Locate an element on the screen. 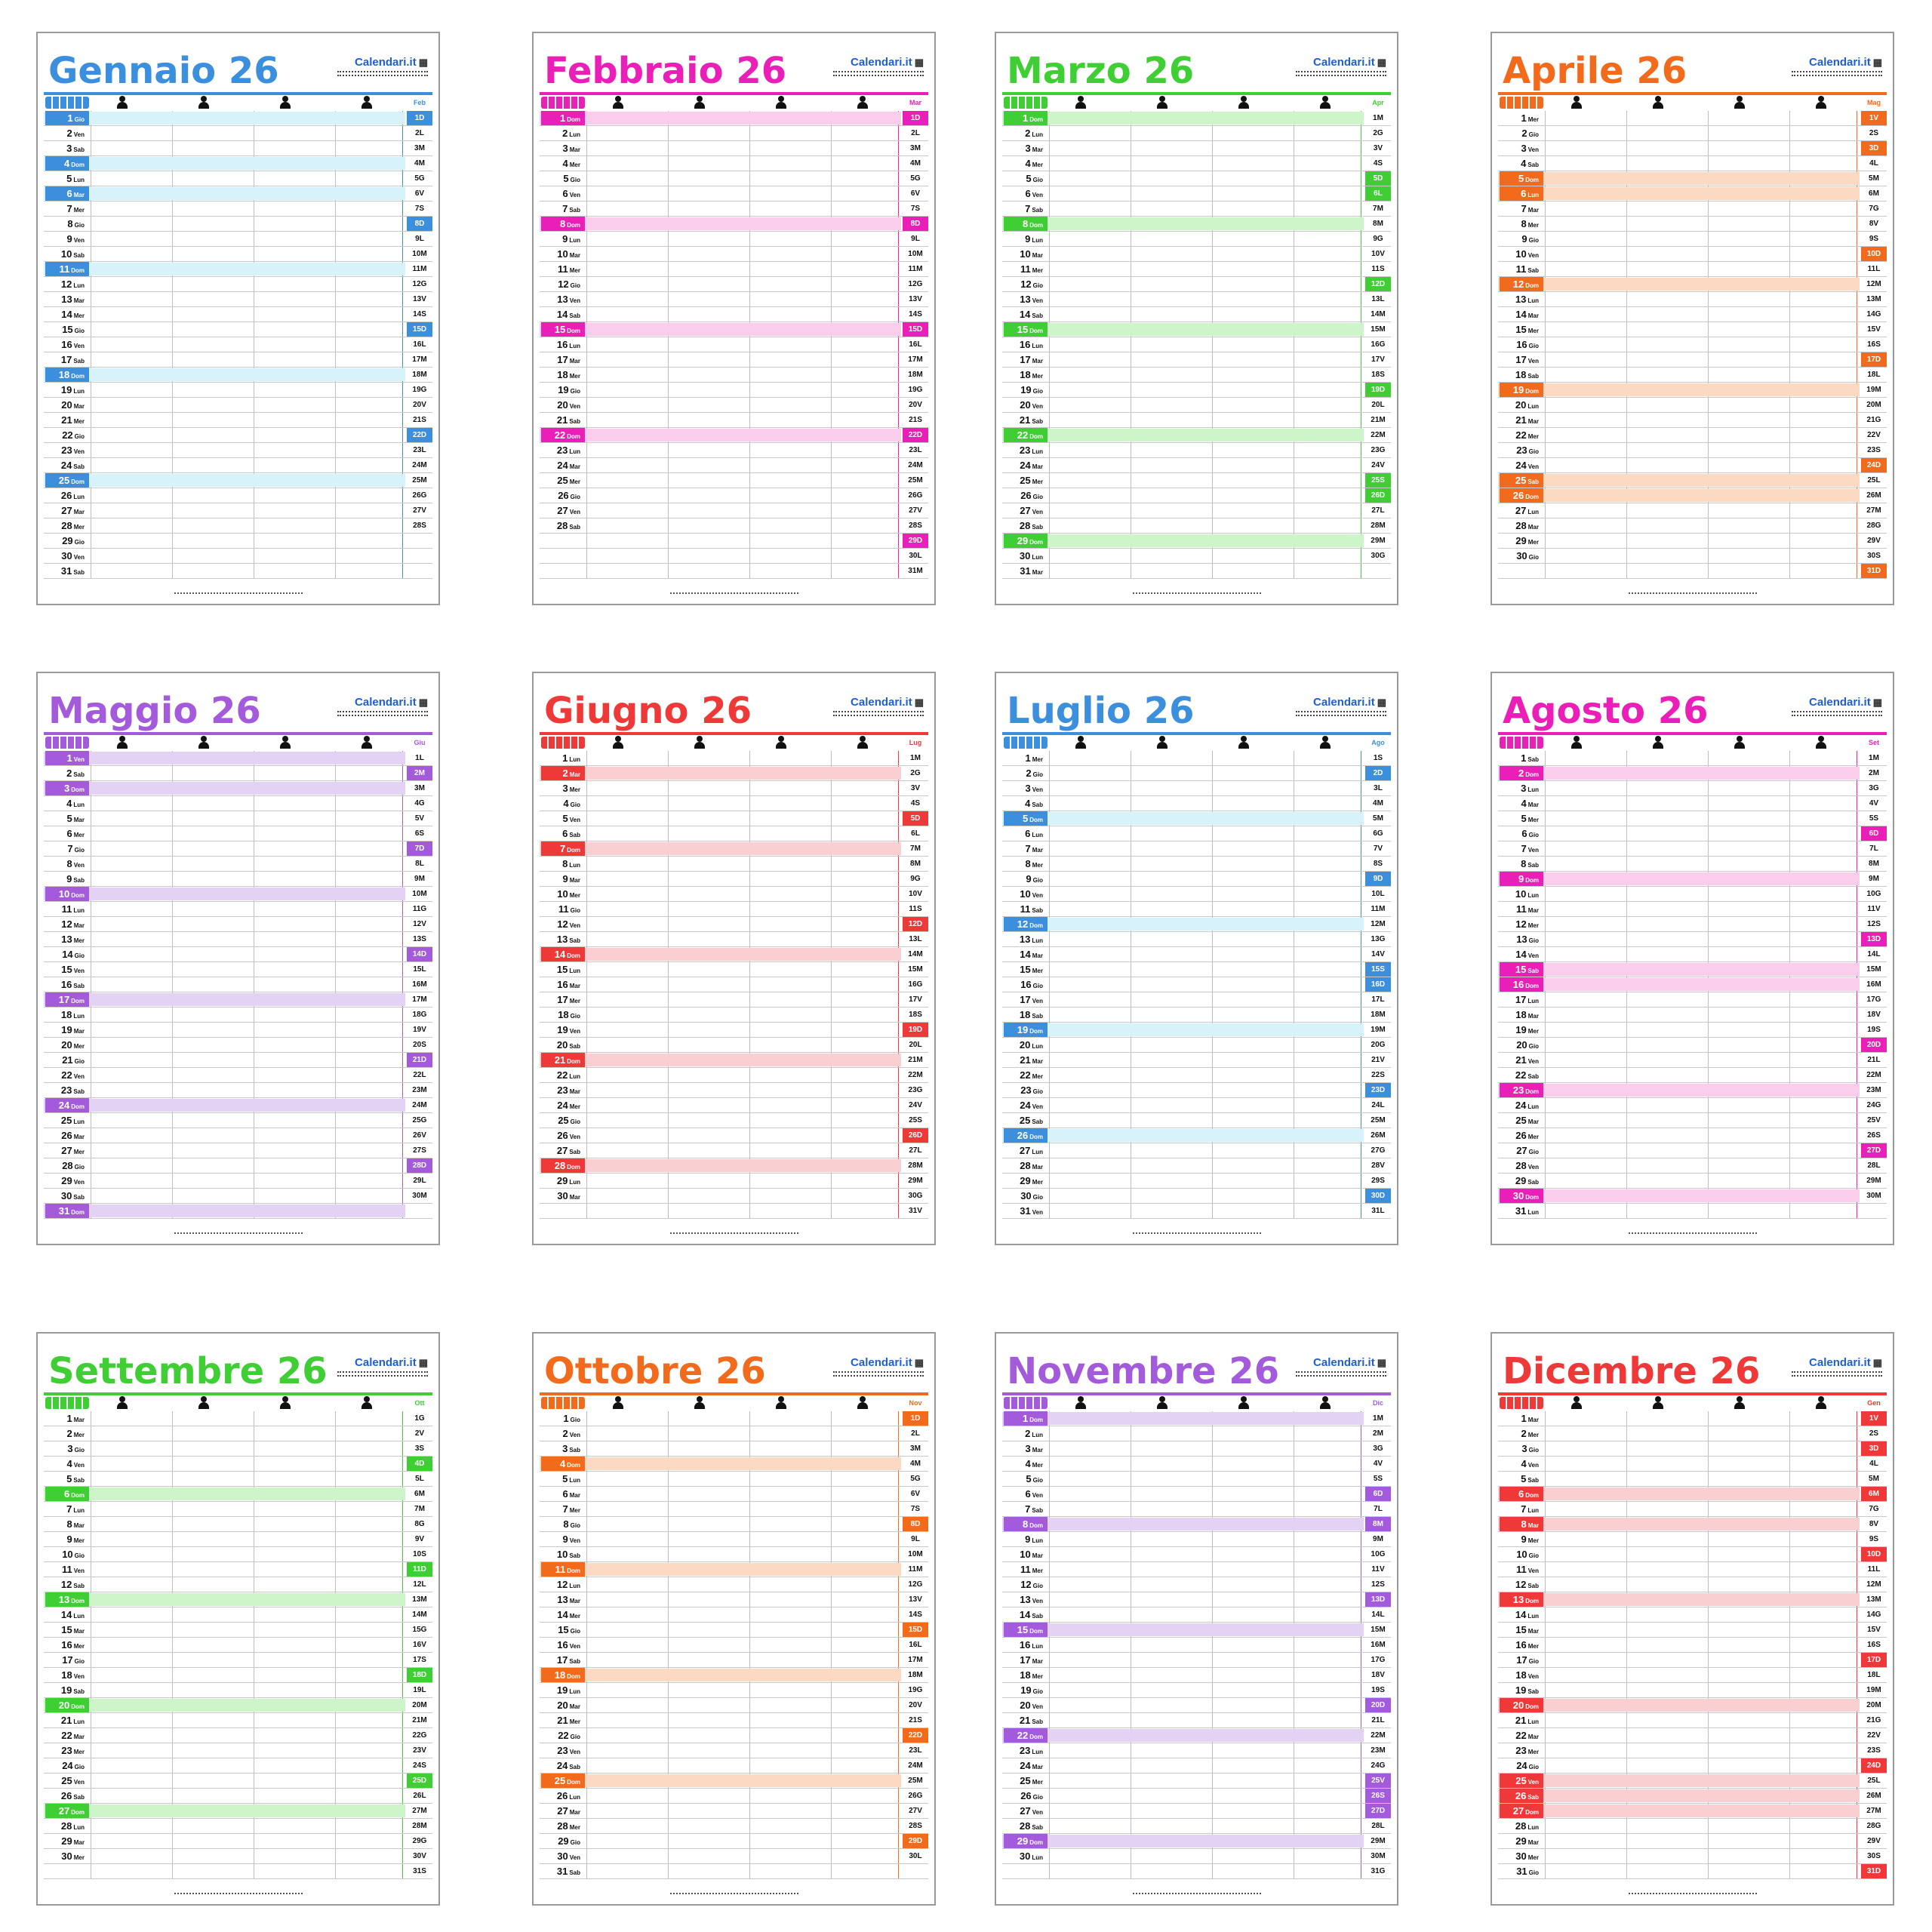  day-row: 20 Mar 20V is located at coordinates (238, 405).